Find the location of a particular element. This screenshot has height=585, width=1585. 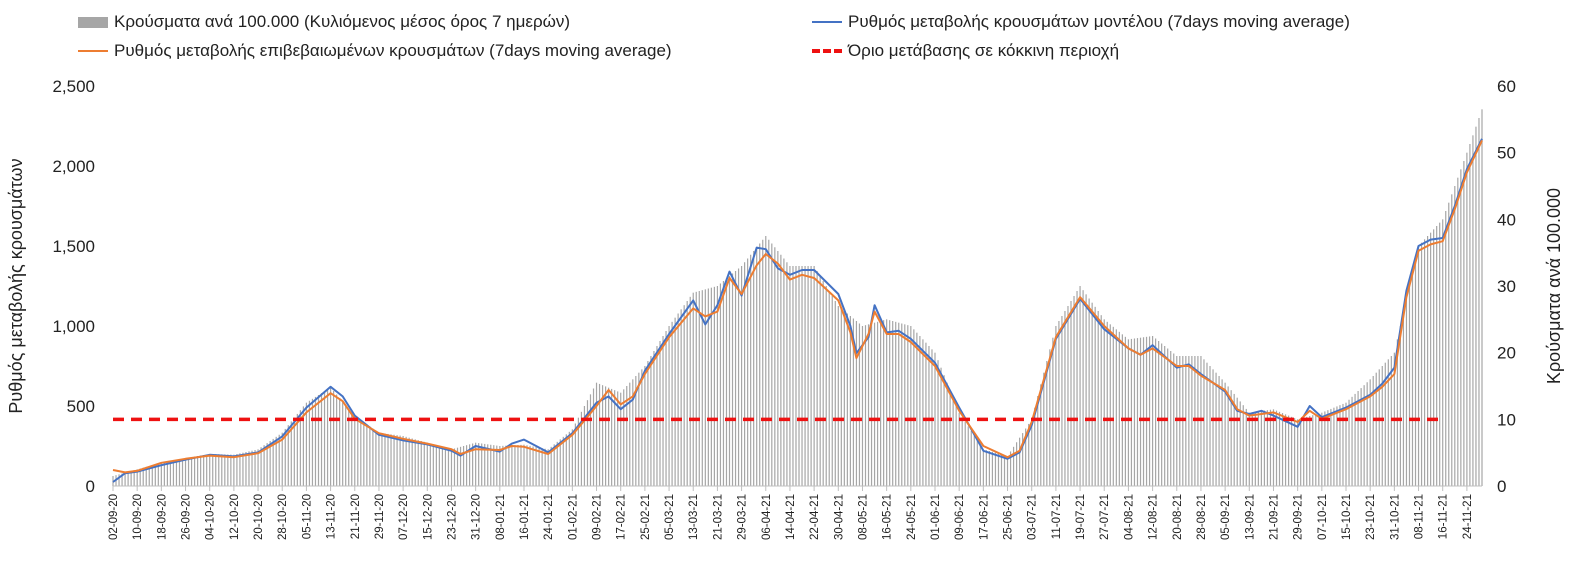

x-tick-label: 02-09-20 is located at coordinates (114, 517).